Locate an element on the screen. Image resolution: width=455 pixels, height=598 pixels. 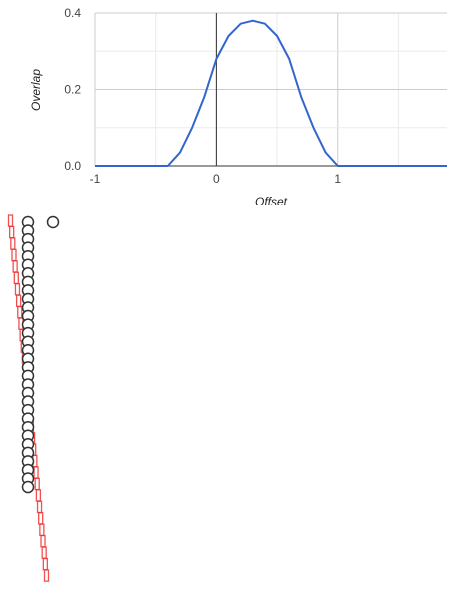
y-tick-label: 0.2 is located at coordinates (72, 90).